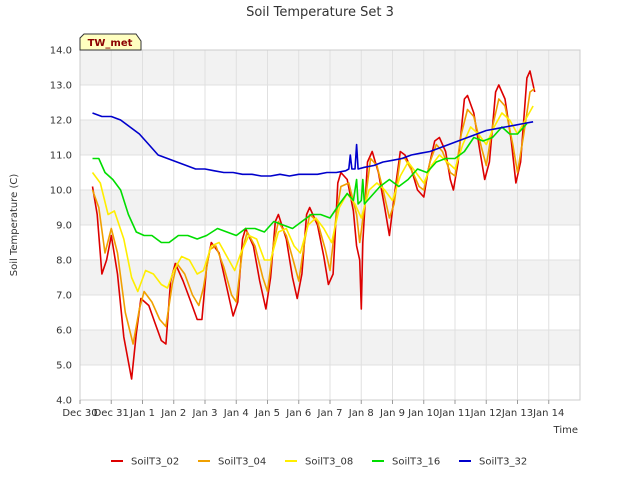 The height and width of the screenshot is (480, 640). I want to click on legend-label: SoilT3_16, so click(416, 462).